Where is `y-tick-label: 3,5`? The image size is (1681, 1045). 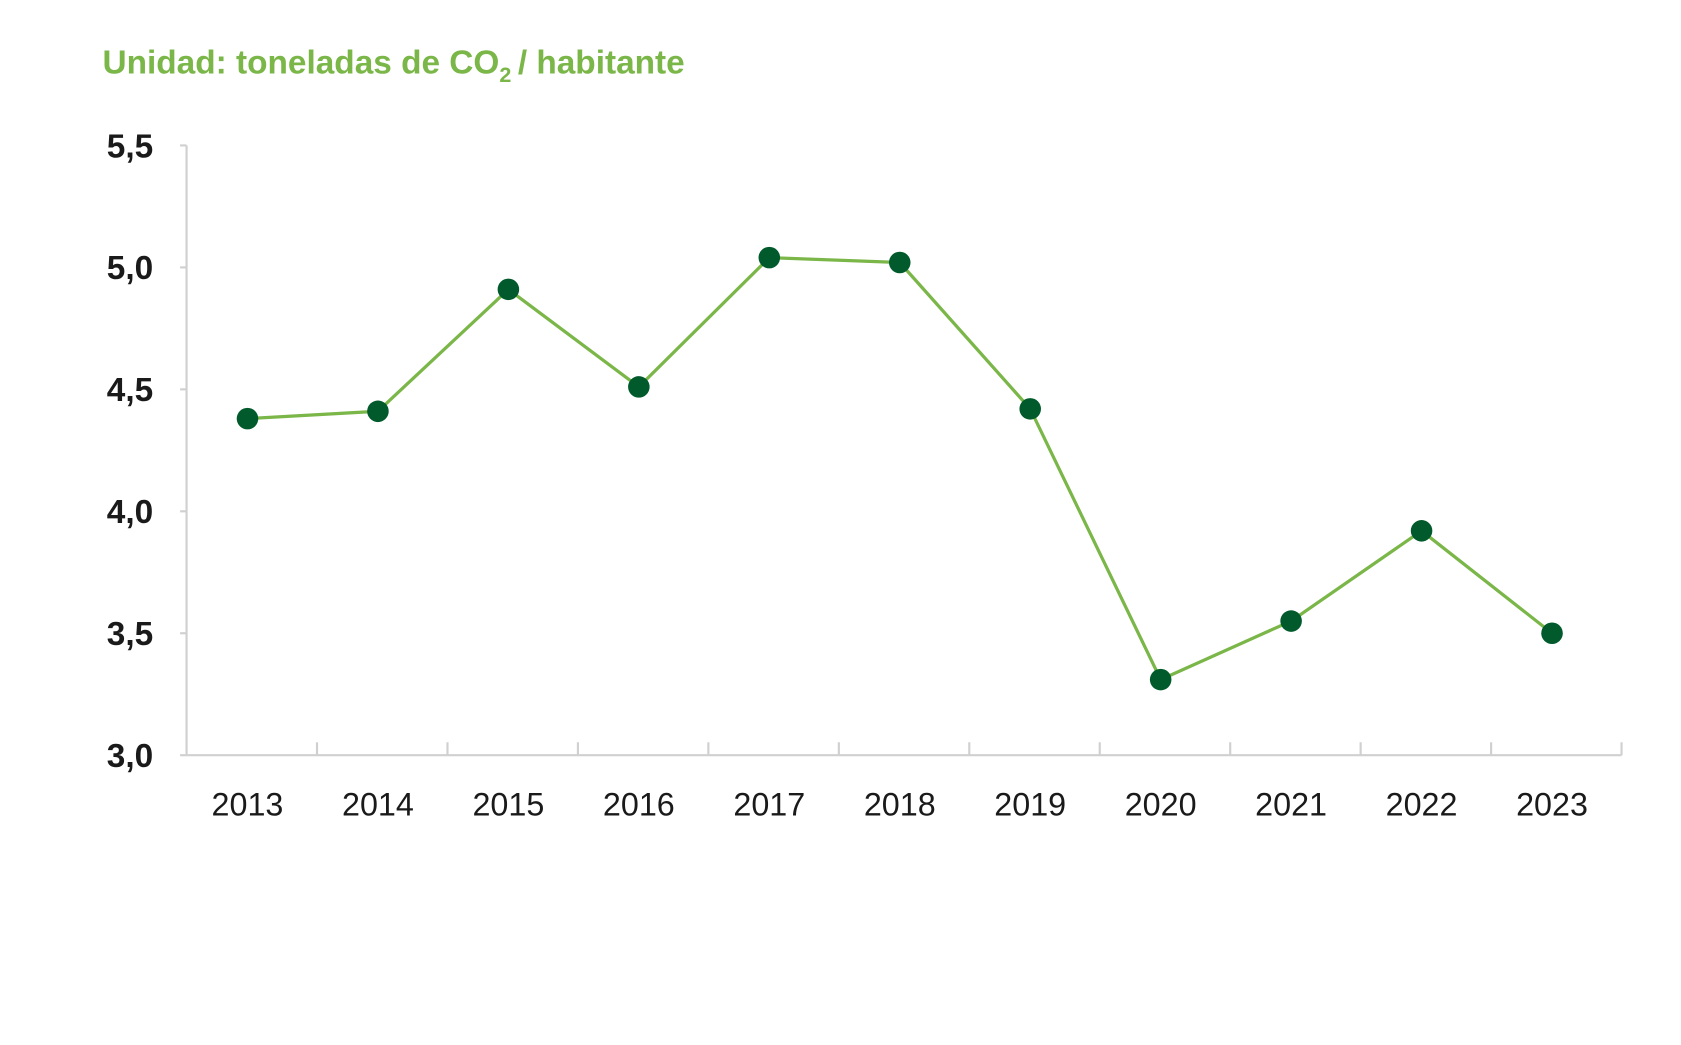 y-tick-label: 3,5 is located at coordinates (130, 634).